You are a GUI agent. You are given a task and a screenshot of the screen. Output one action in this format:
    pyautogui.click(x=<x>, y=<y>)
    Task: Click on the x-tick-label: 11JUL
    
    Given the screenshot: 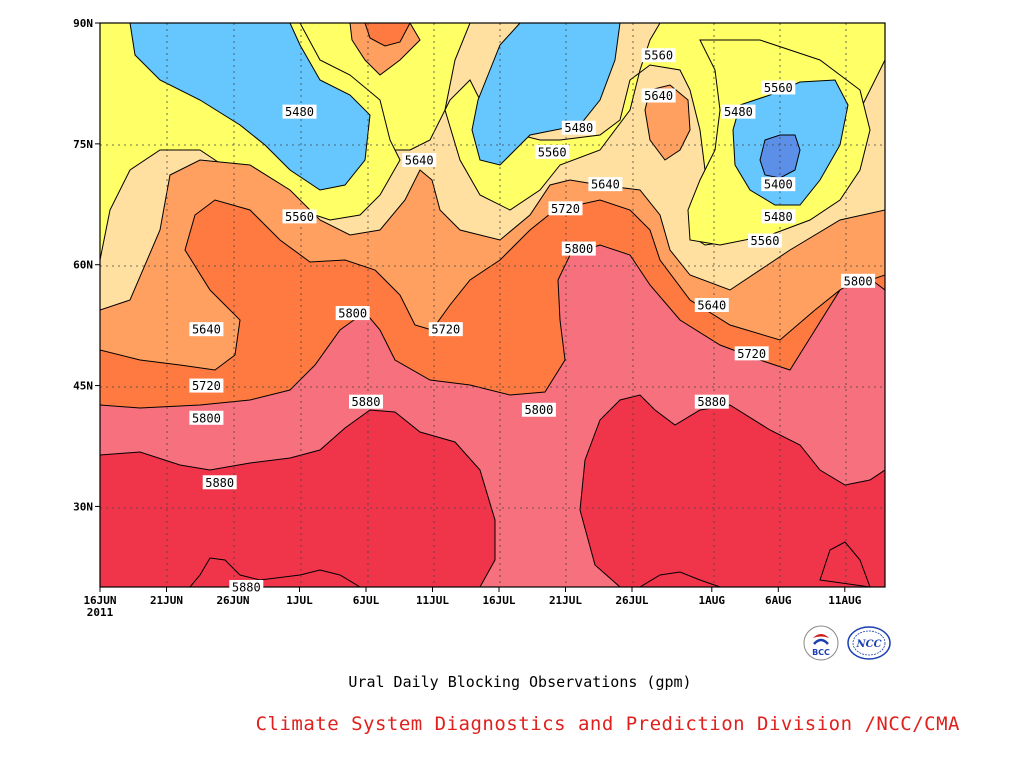 What is the action you would take?
    pyautogui.click(x=432, y=600)
    